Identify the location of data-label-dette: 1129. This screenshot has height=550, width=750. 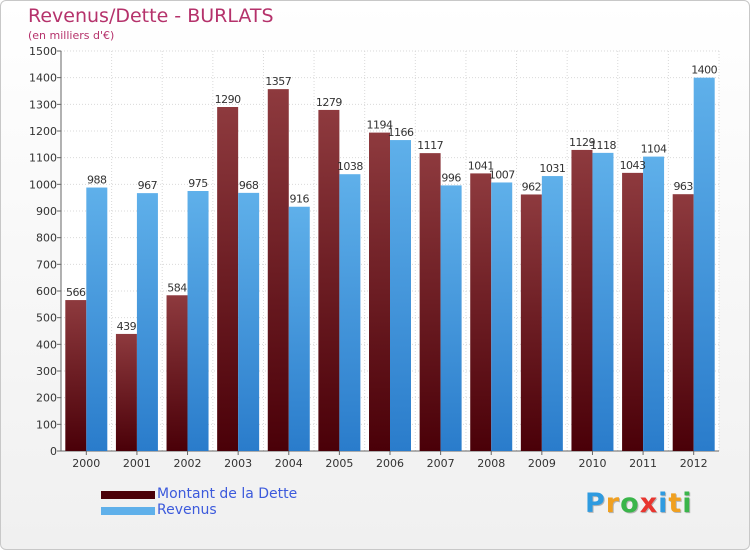
(582, 142).